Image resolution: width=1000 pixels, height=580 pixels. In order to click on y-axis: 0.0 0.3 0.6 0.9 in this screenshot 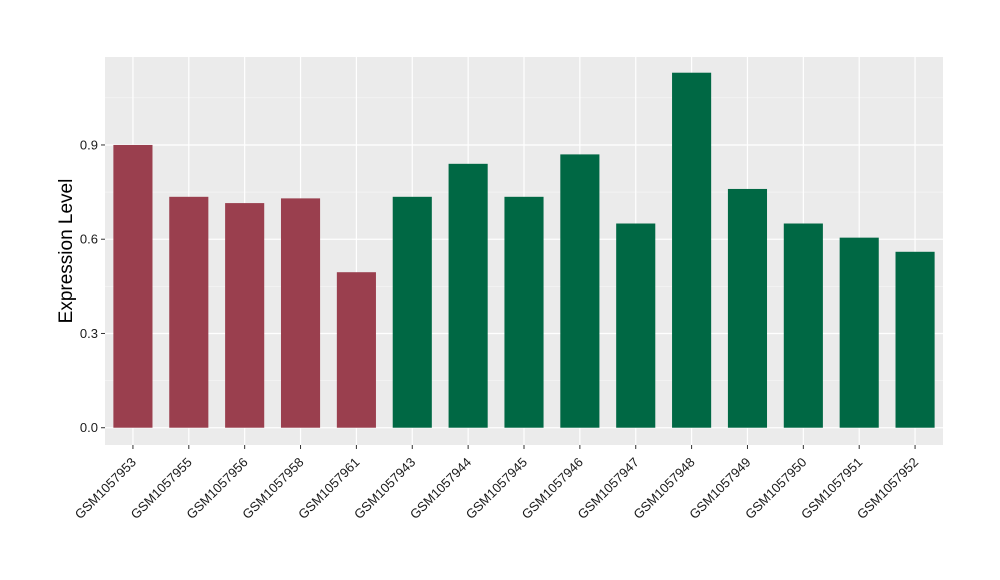, I will do `click(92, 286)`.